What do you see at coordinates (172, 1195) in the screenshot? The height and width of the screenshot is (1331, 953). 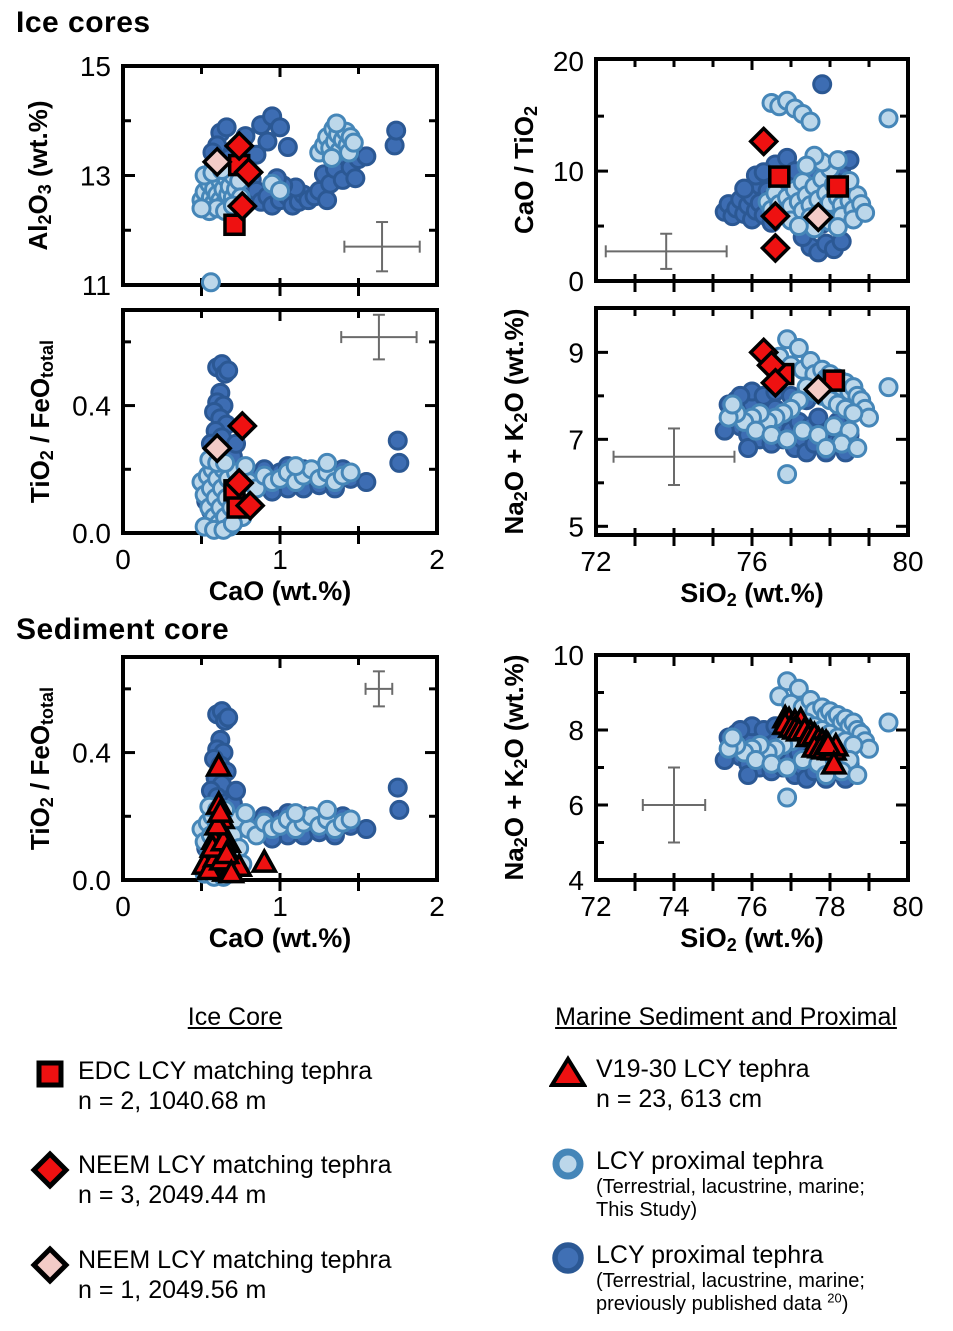 I see `legend-sub: n = 3, 2049.44 m` at bounding box center [172, 1195].